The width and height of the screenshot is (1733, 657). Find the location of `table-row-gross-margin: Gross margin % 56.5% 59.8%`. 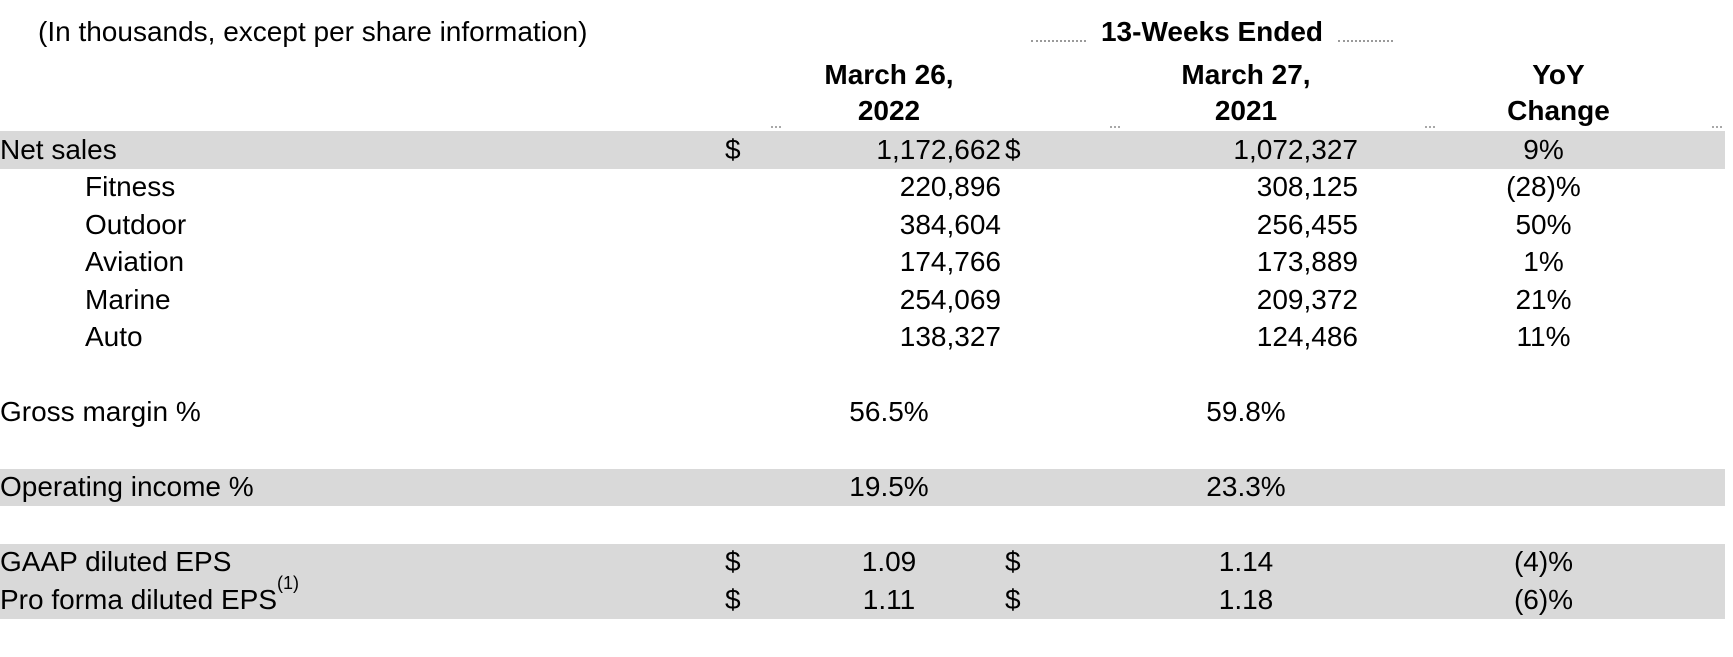

table-row-gross-margin: Gross margin % 56.5% 59.8% is located at coordinates (862, 413).